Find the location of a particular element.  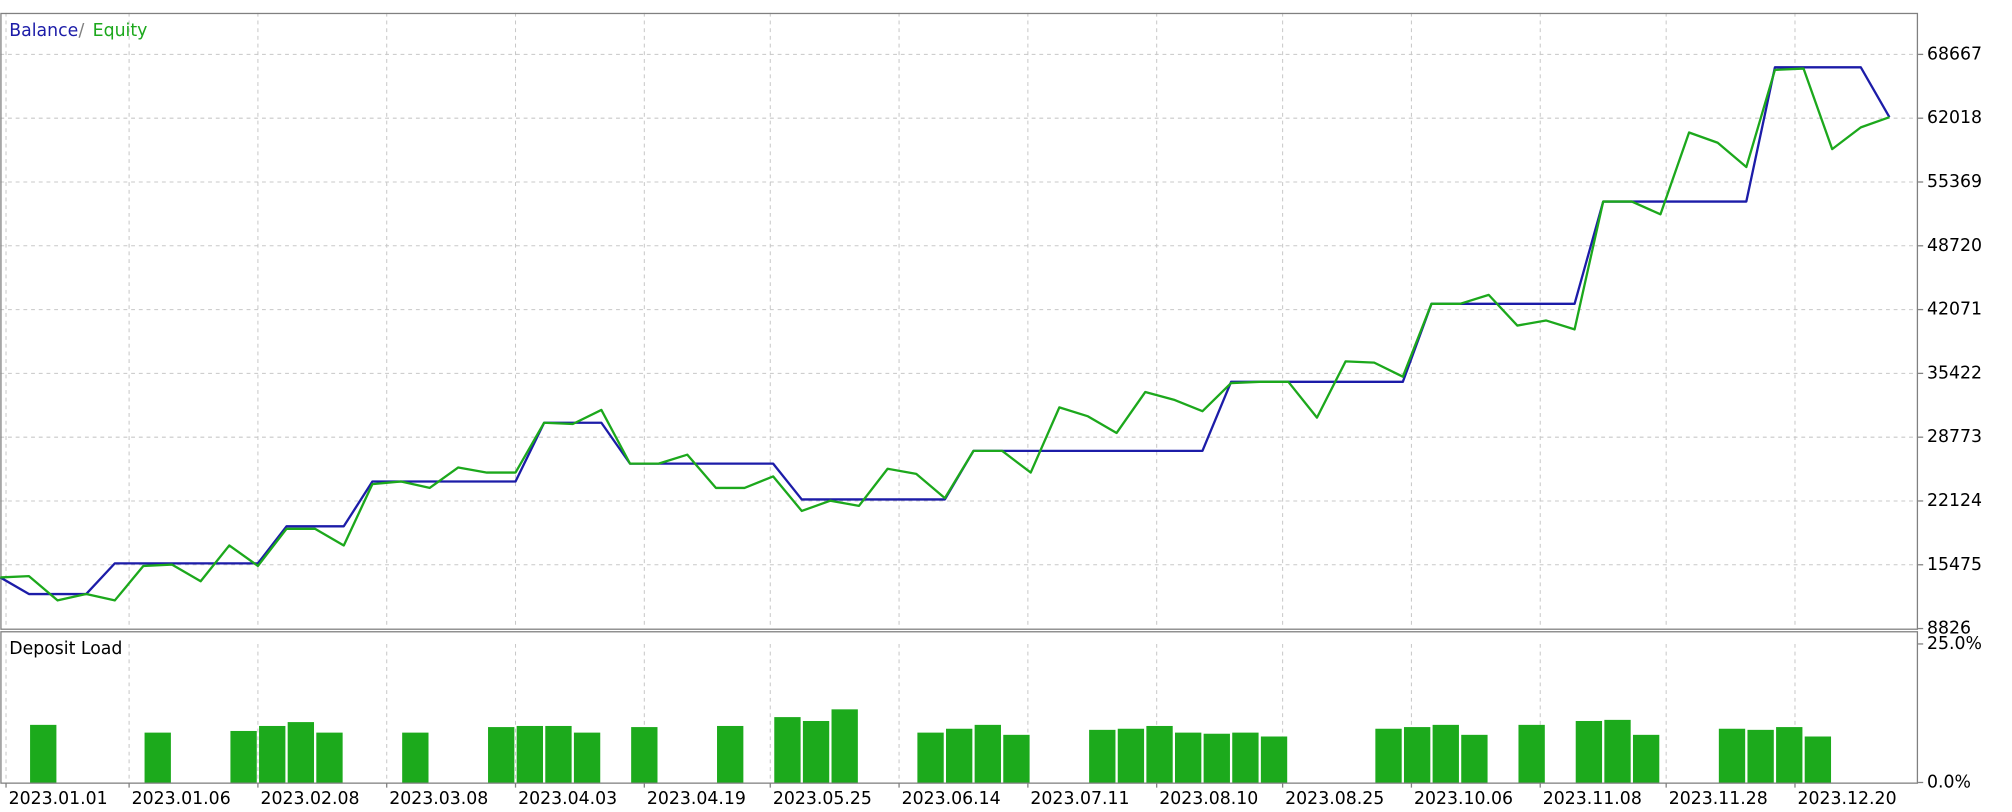

y-tick-label: 42071 is located at coordinates (1954, 310).